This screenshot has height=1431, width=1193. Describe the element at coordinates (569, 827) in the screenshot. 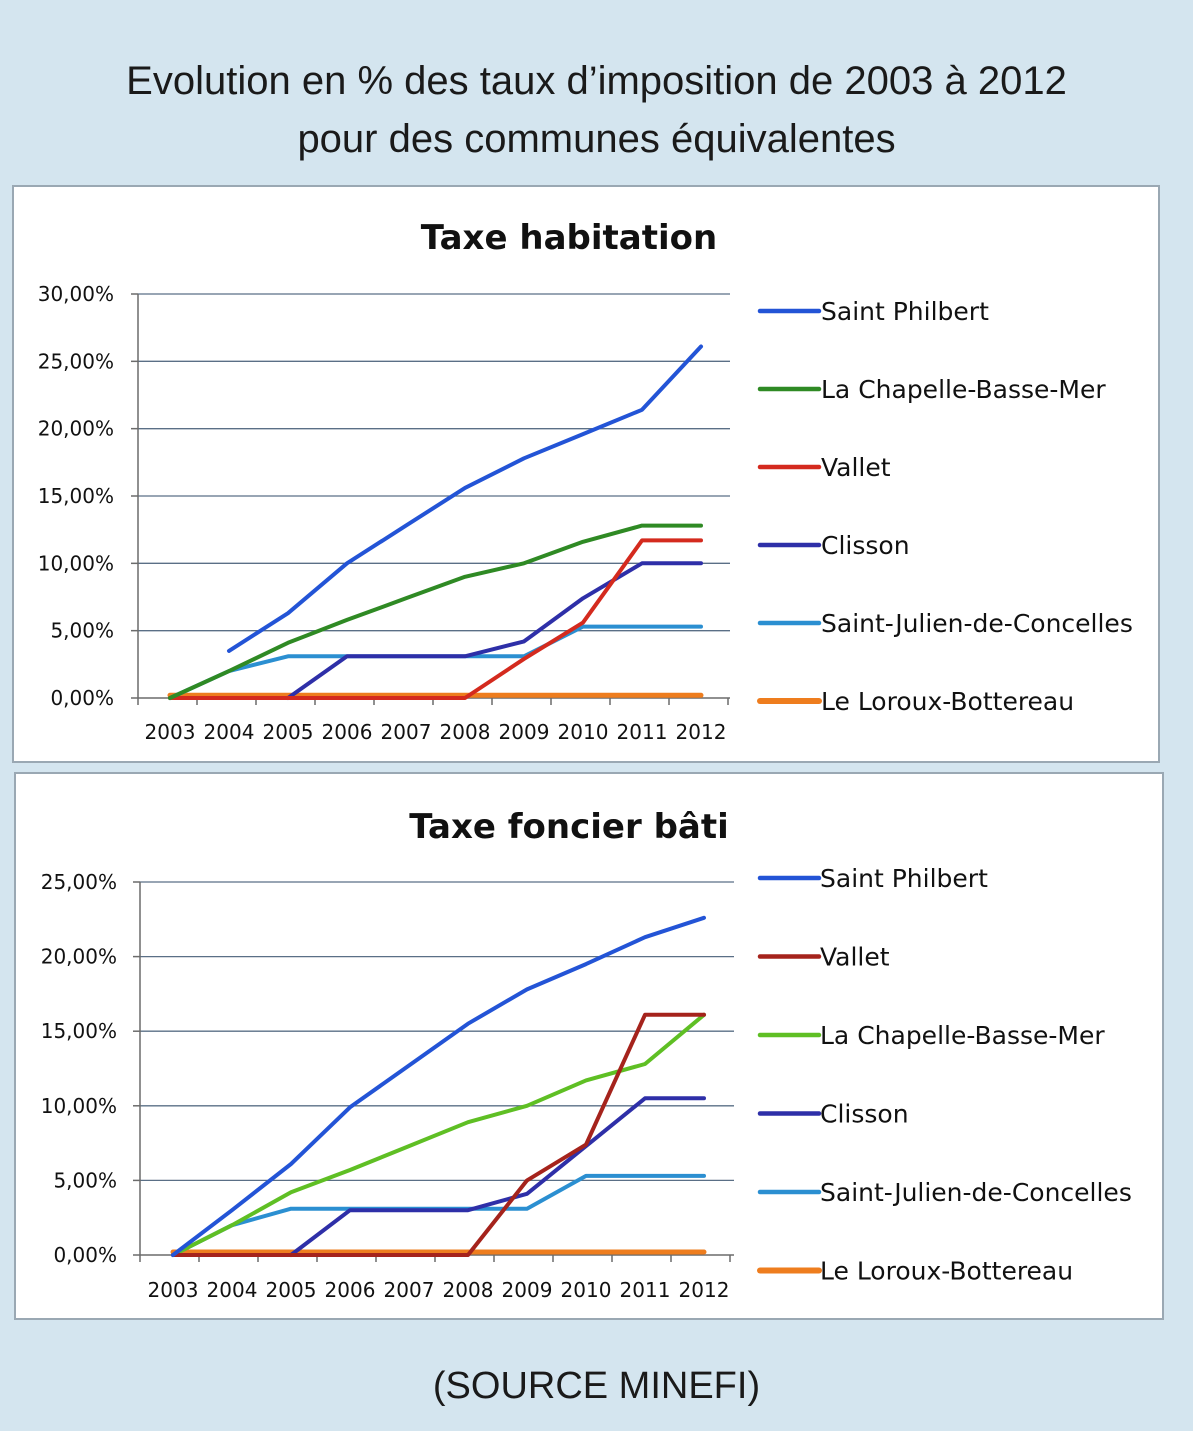

I see `chart-title: Taxe foncier bâti` at that location.